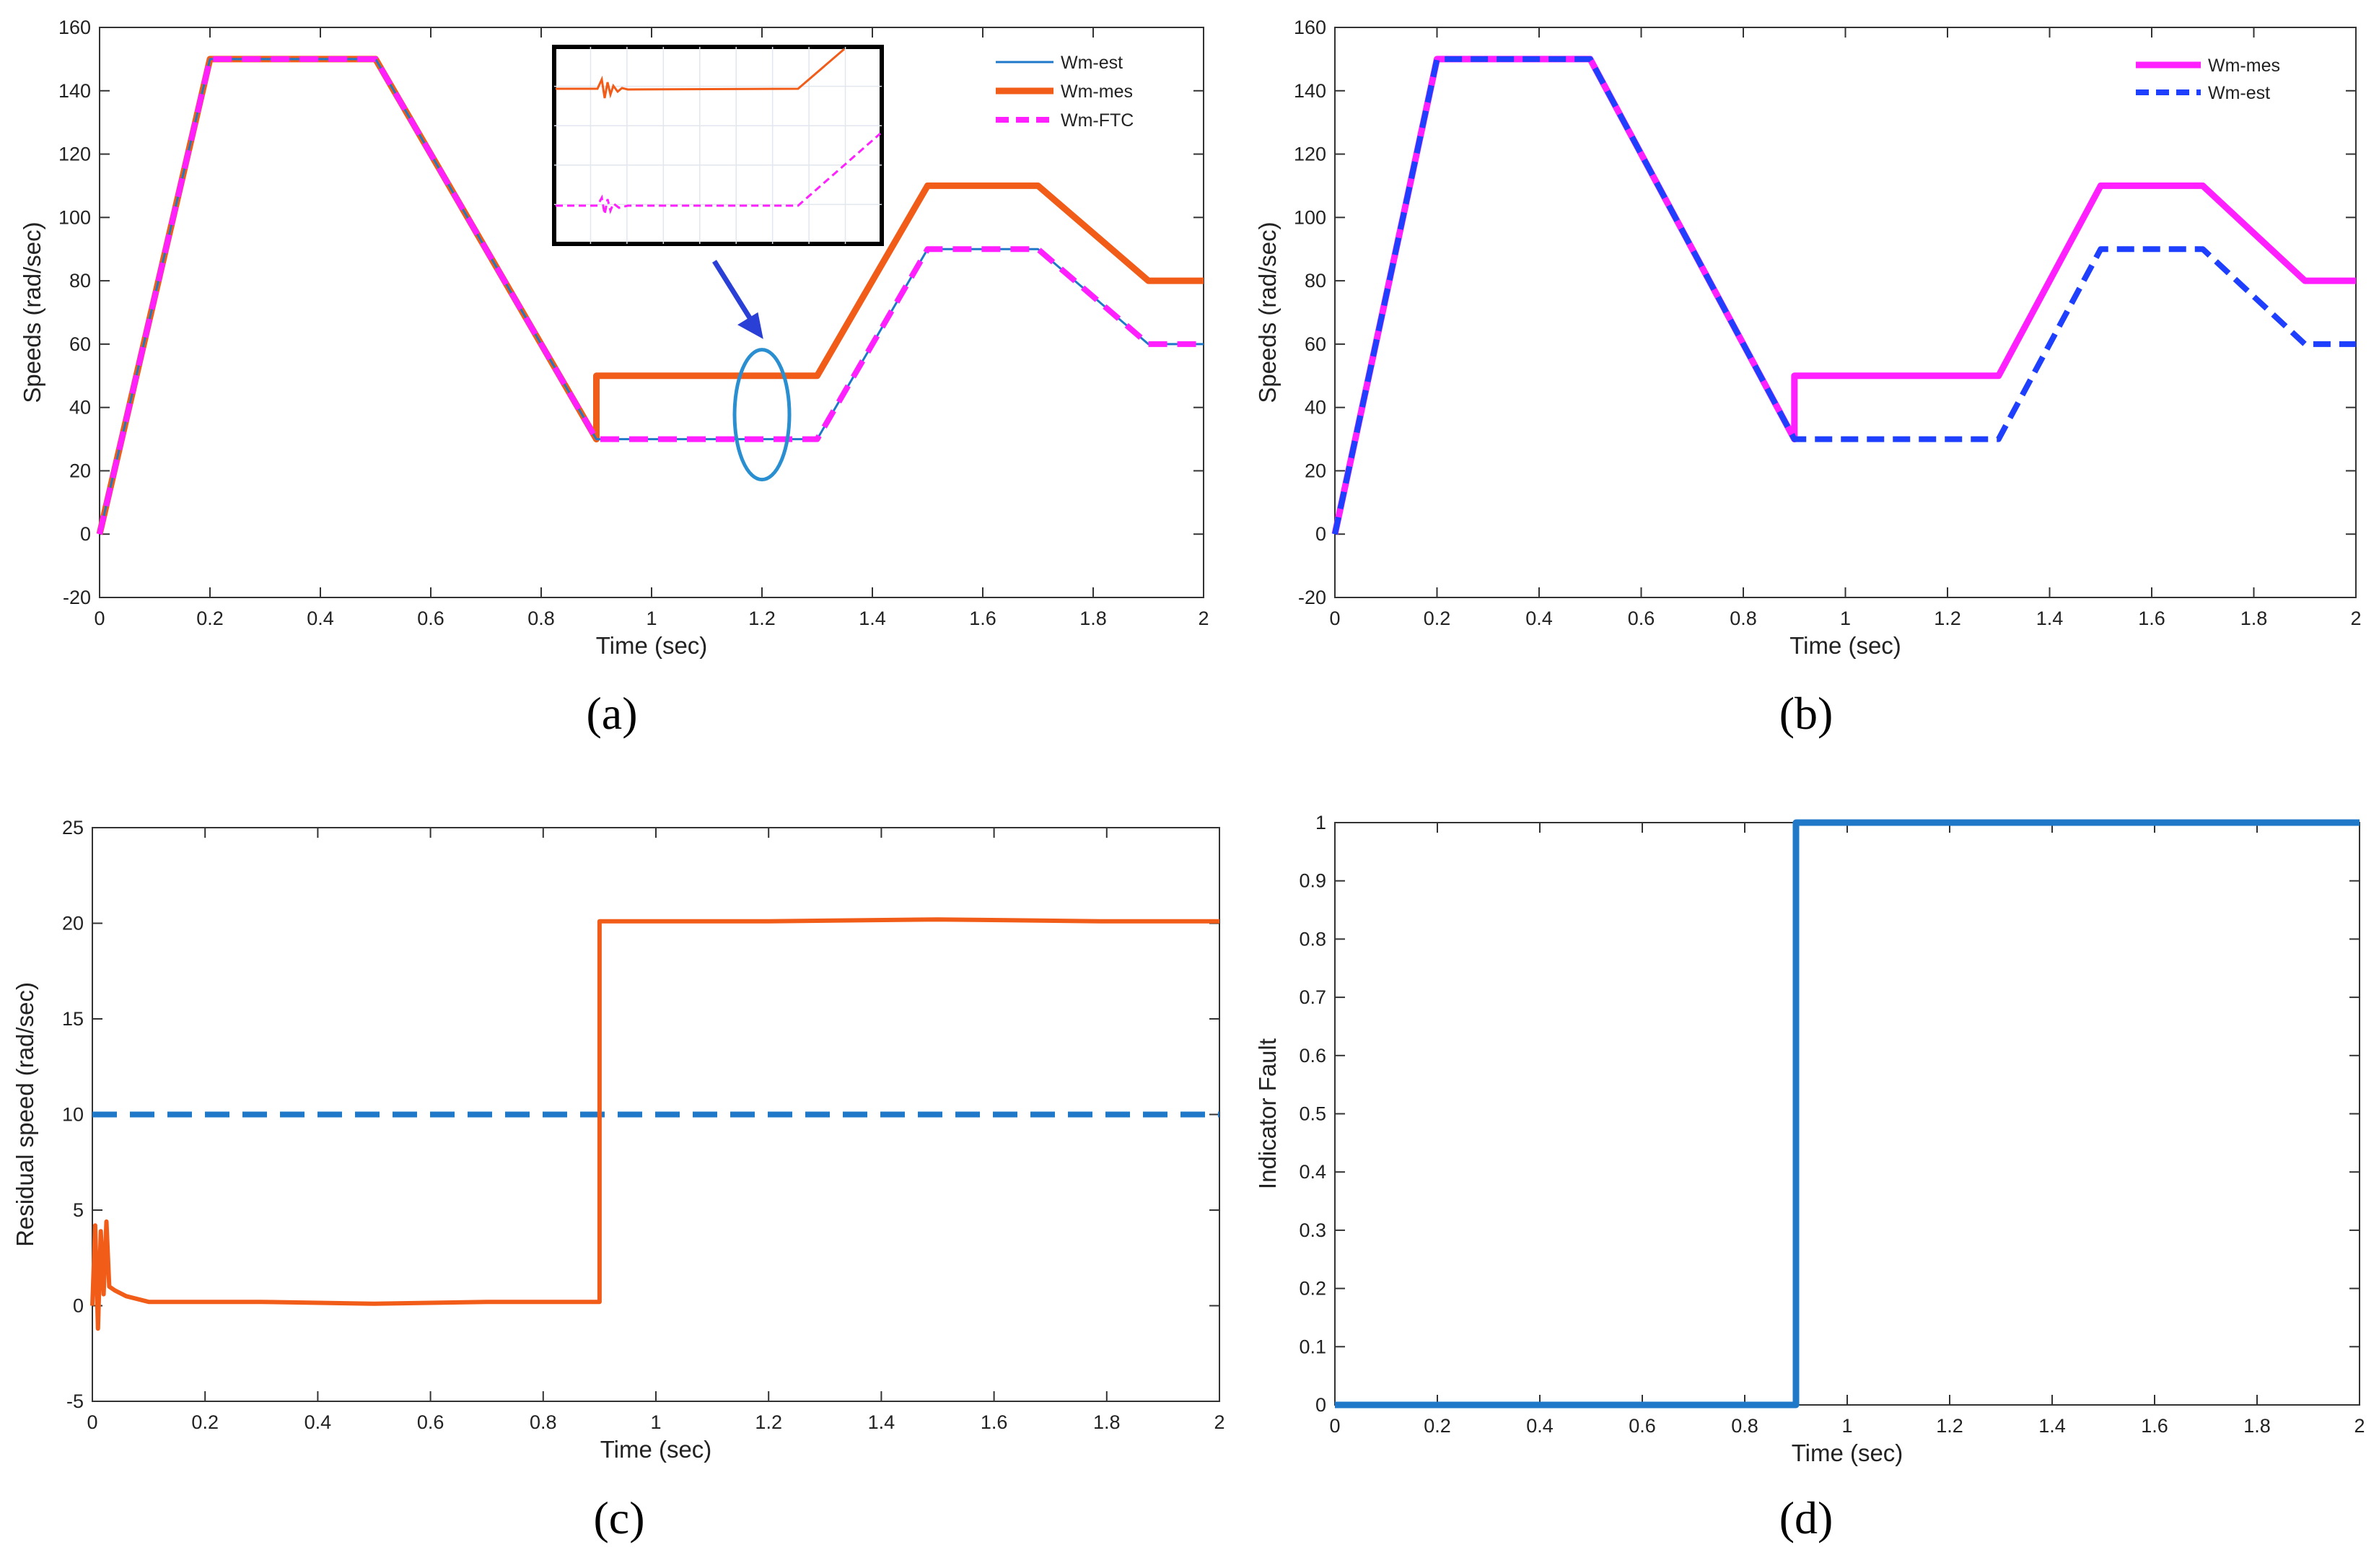 The width and height of the screenshot is (2379, 1568). What do you see at coordinates (1806, 1517) in the screenshot?
I see `panel-label: (d)` at bounding box center [1806, 1517].